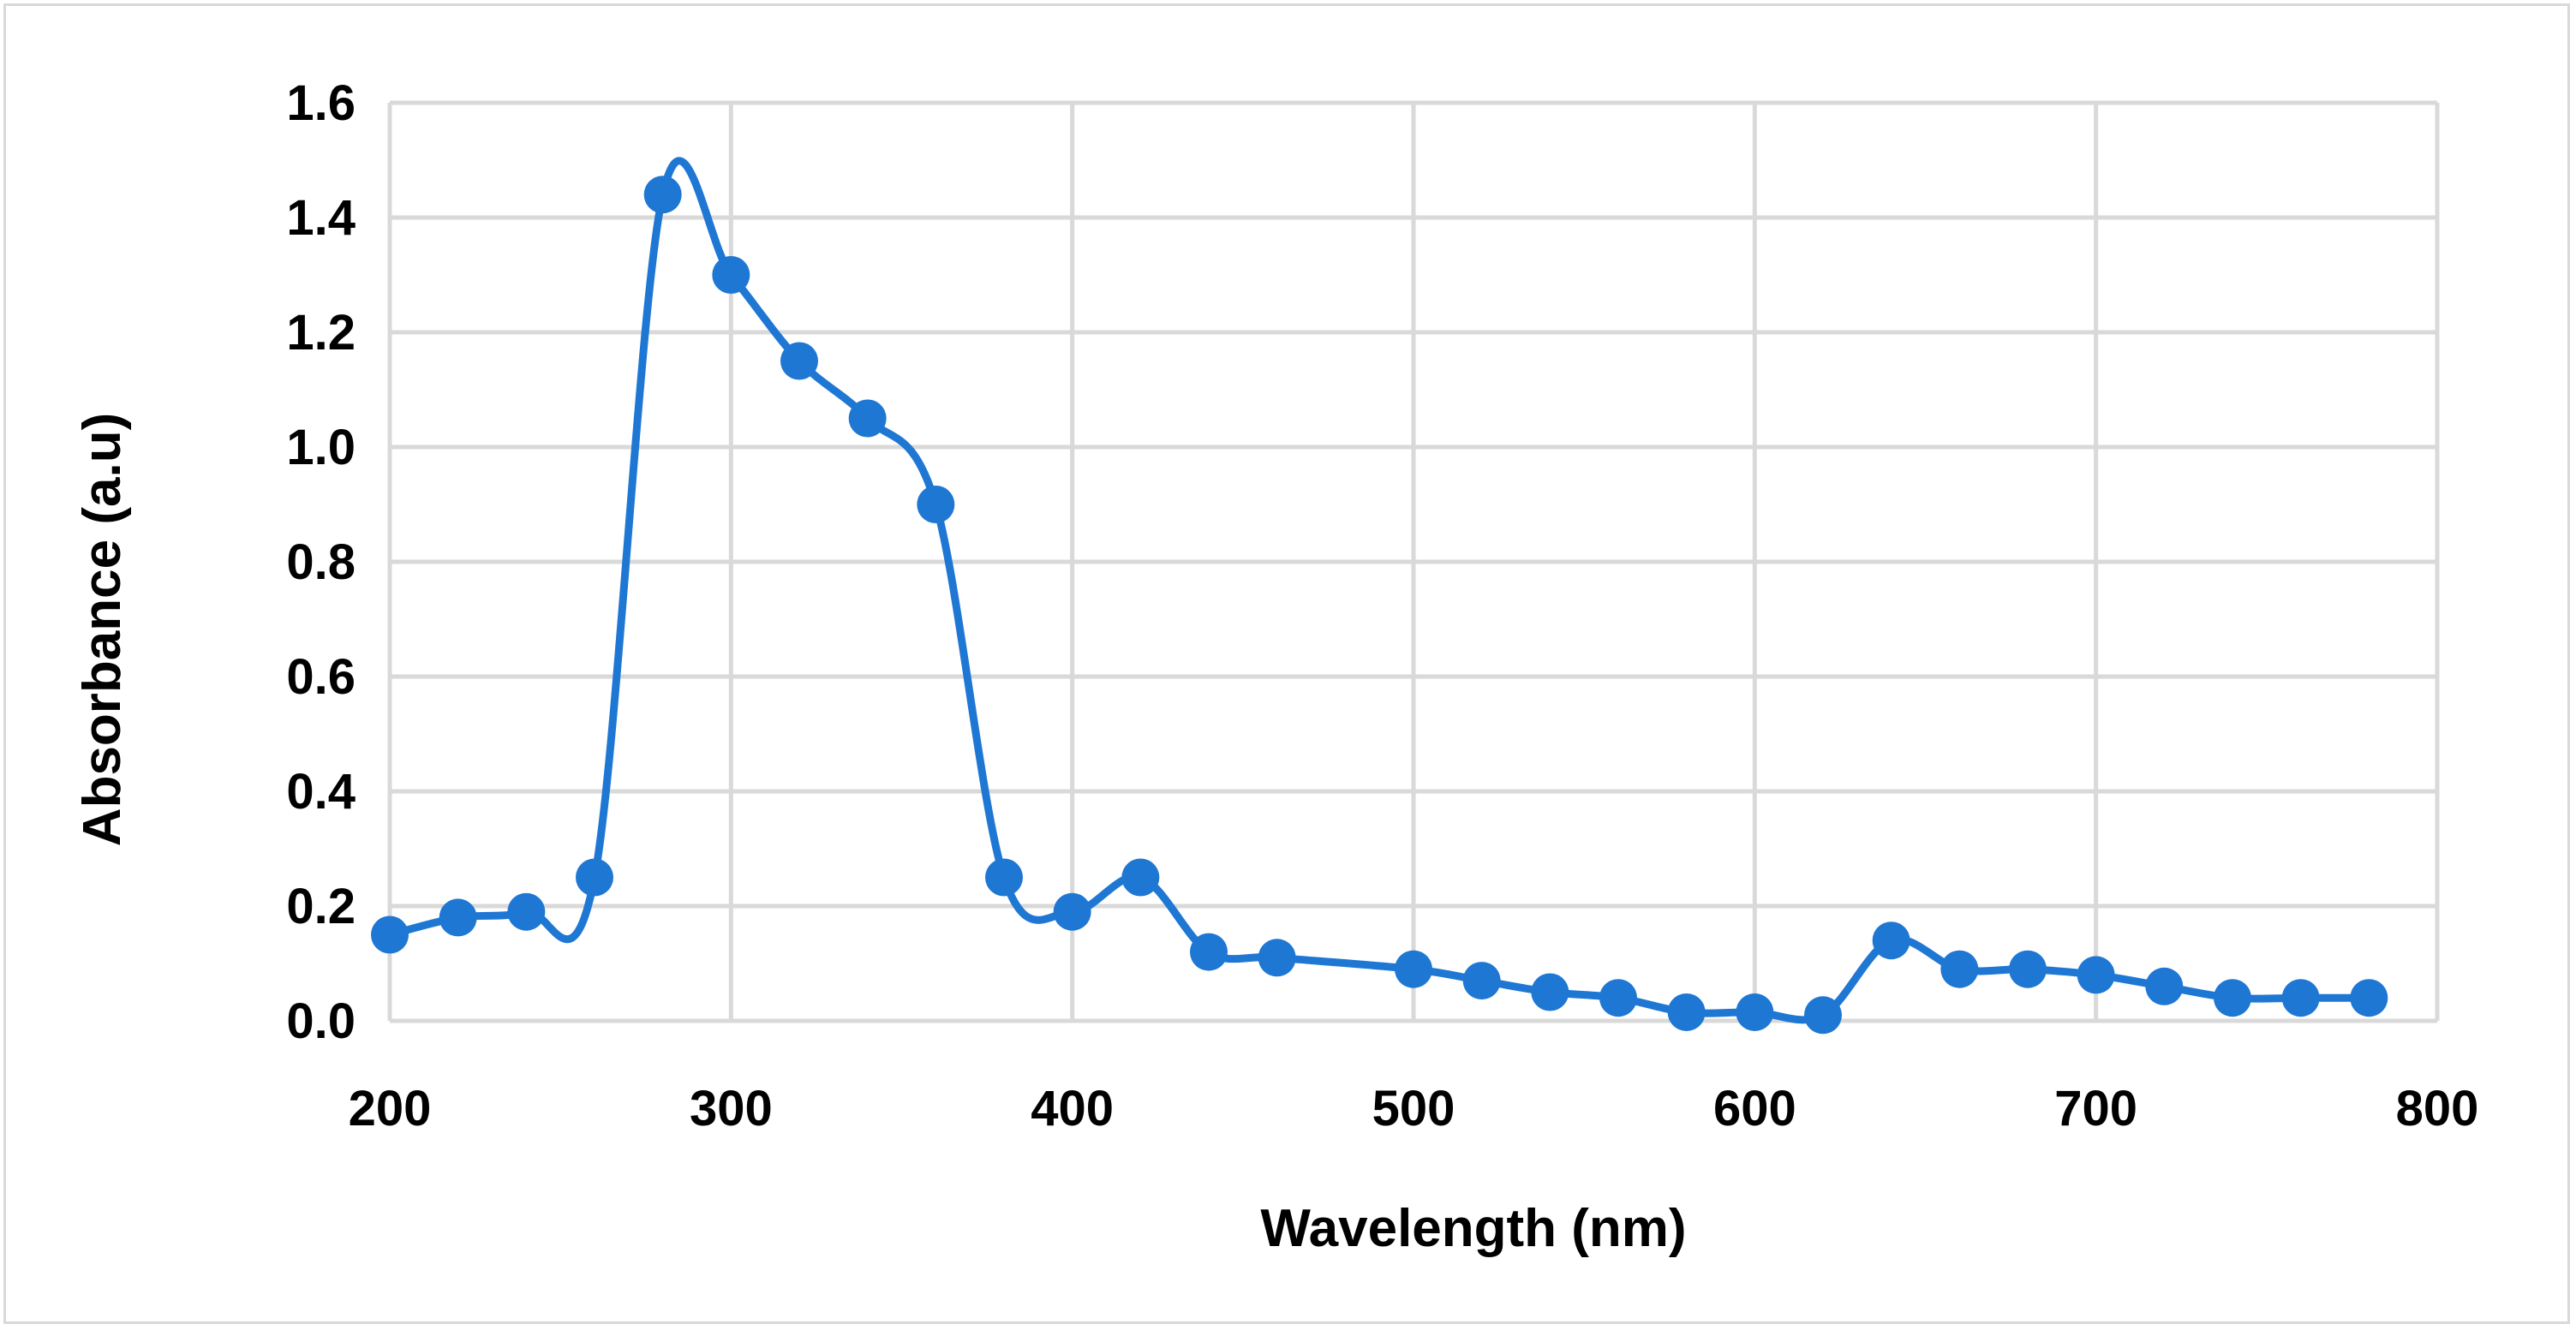 The image size is (2576, 1330). I want to click on x-tick-label: 200, so click(391, 1108).